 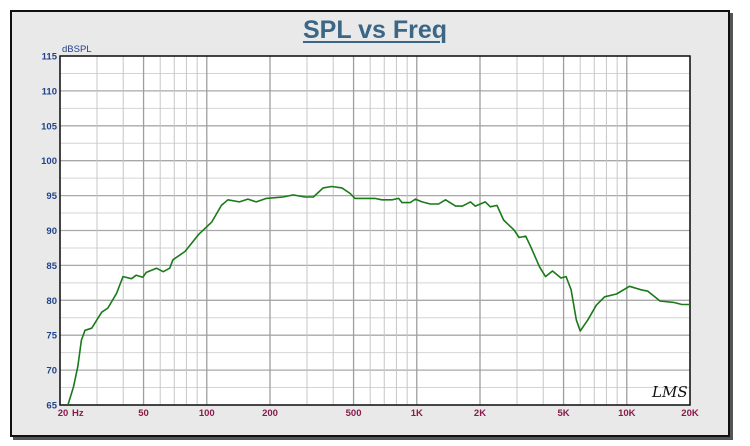 I want to click on x-tick-label: 5K, so click(x=563, y=413).